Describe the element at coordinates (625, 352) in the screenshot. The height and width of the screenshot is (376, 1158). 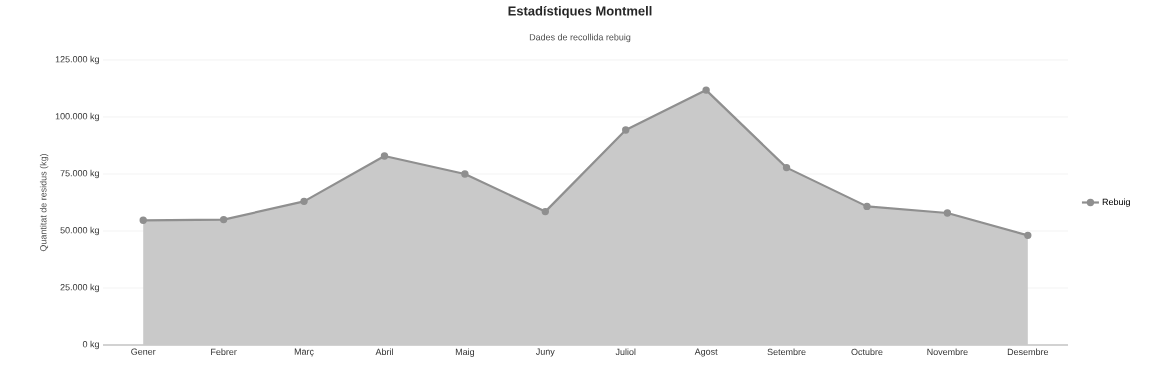
I see `x-tick-label: Juliol` at that location.